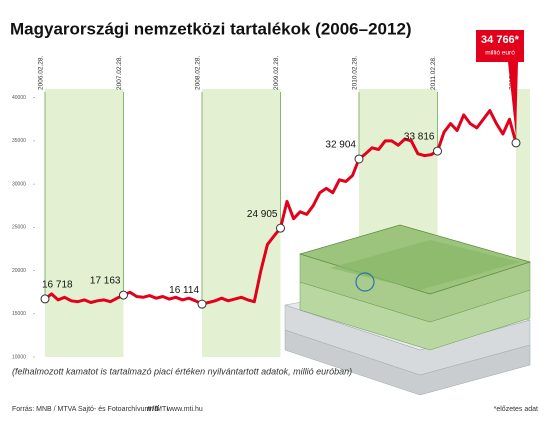 Image resolution: width=550 pixels, height=428 pixels. I want to click on data-label: 16 718, so click(57, 285).